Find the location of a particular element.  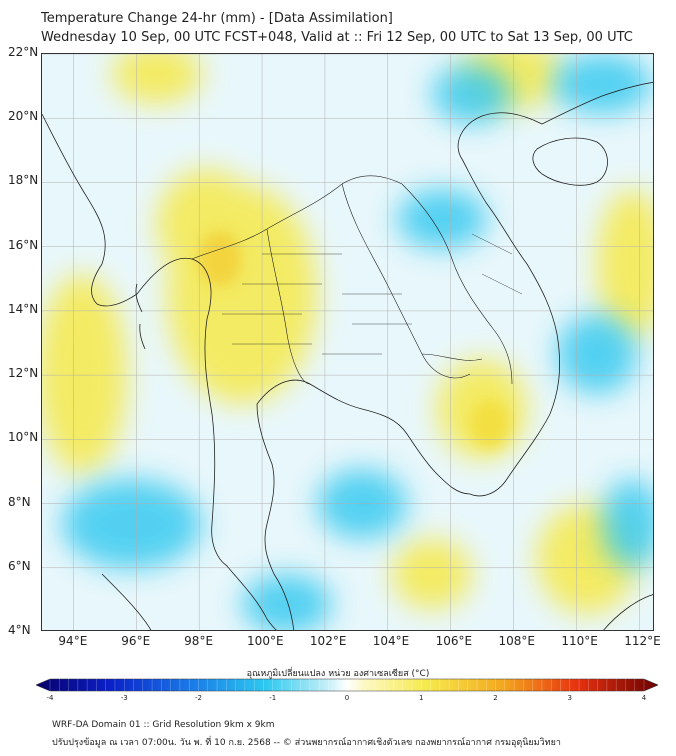

lon-label: 106°E is located at coordinates (454, 641).